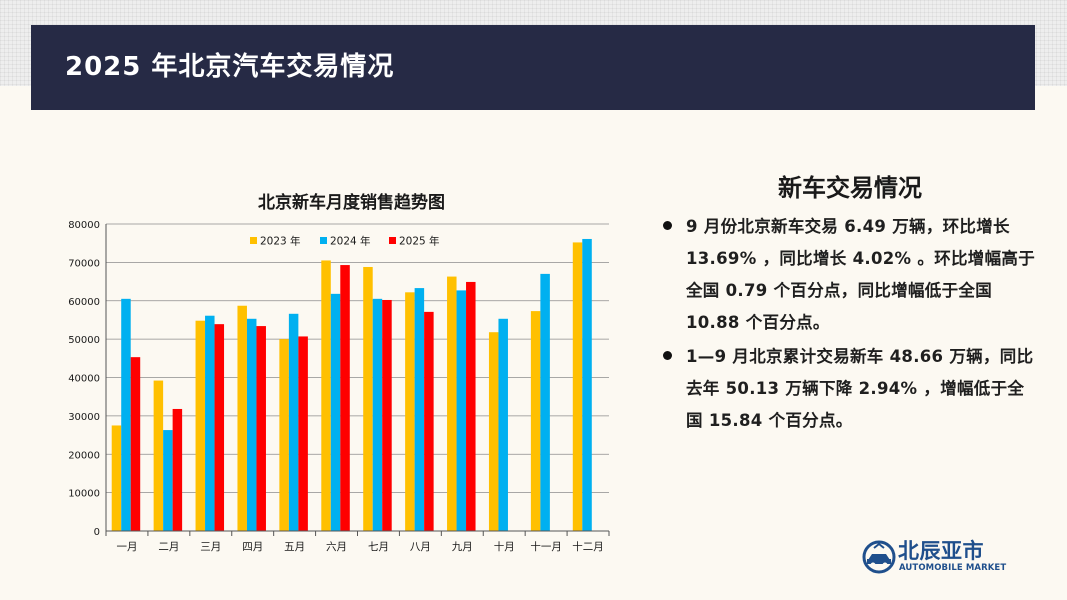  I want to click on legend-label: 2024 年, so click(350, 241).